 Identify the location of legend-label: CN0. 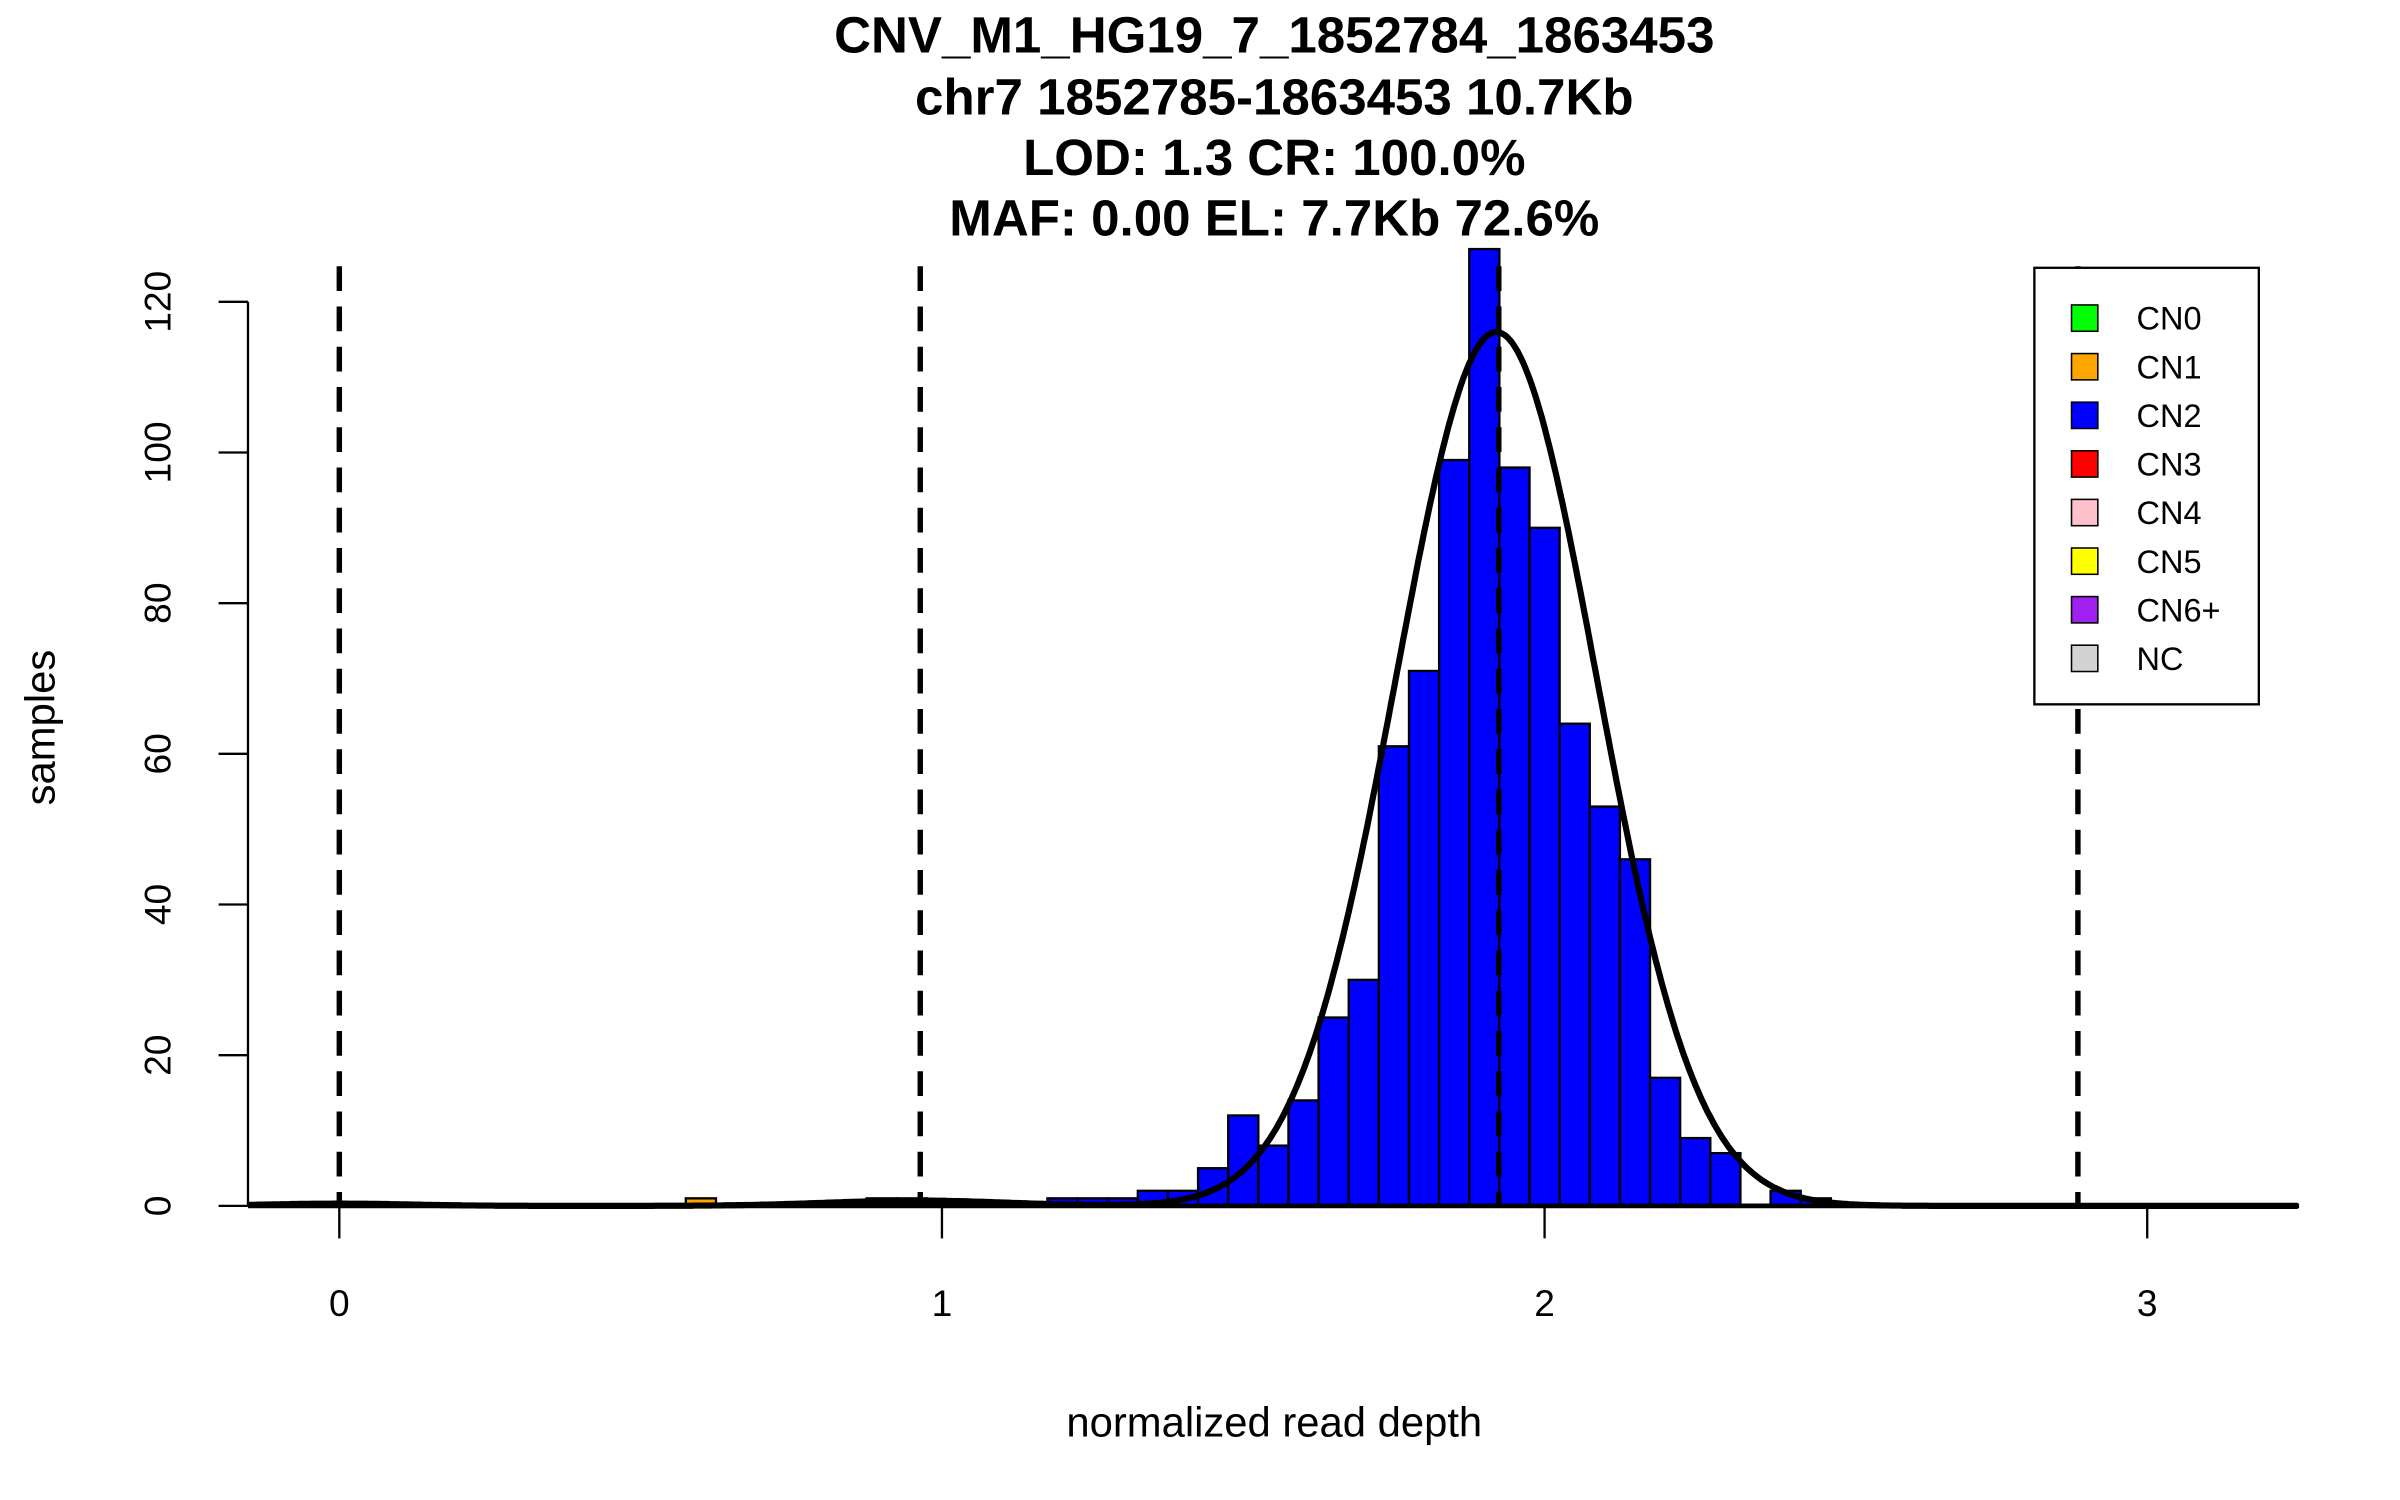
(2169, 319).